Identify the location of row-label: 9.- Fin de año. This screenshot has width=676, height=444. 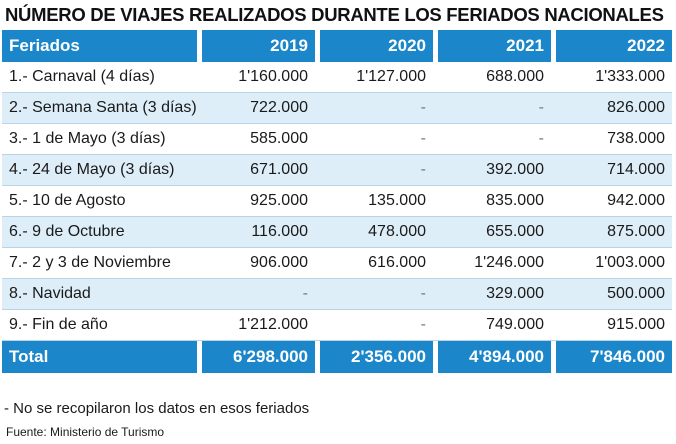
(99, 325).